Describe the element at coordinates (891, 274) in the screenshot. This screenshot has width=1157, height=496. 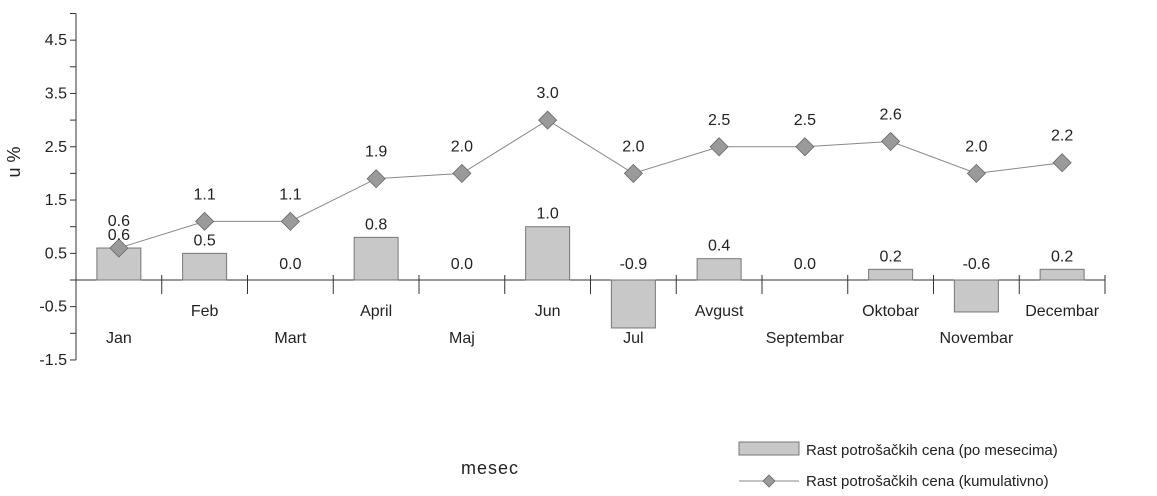
I see `bar-oktobar` at that location.